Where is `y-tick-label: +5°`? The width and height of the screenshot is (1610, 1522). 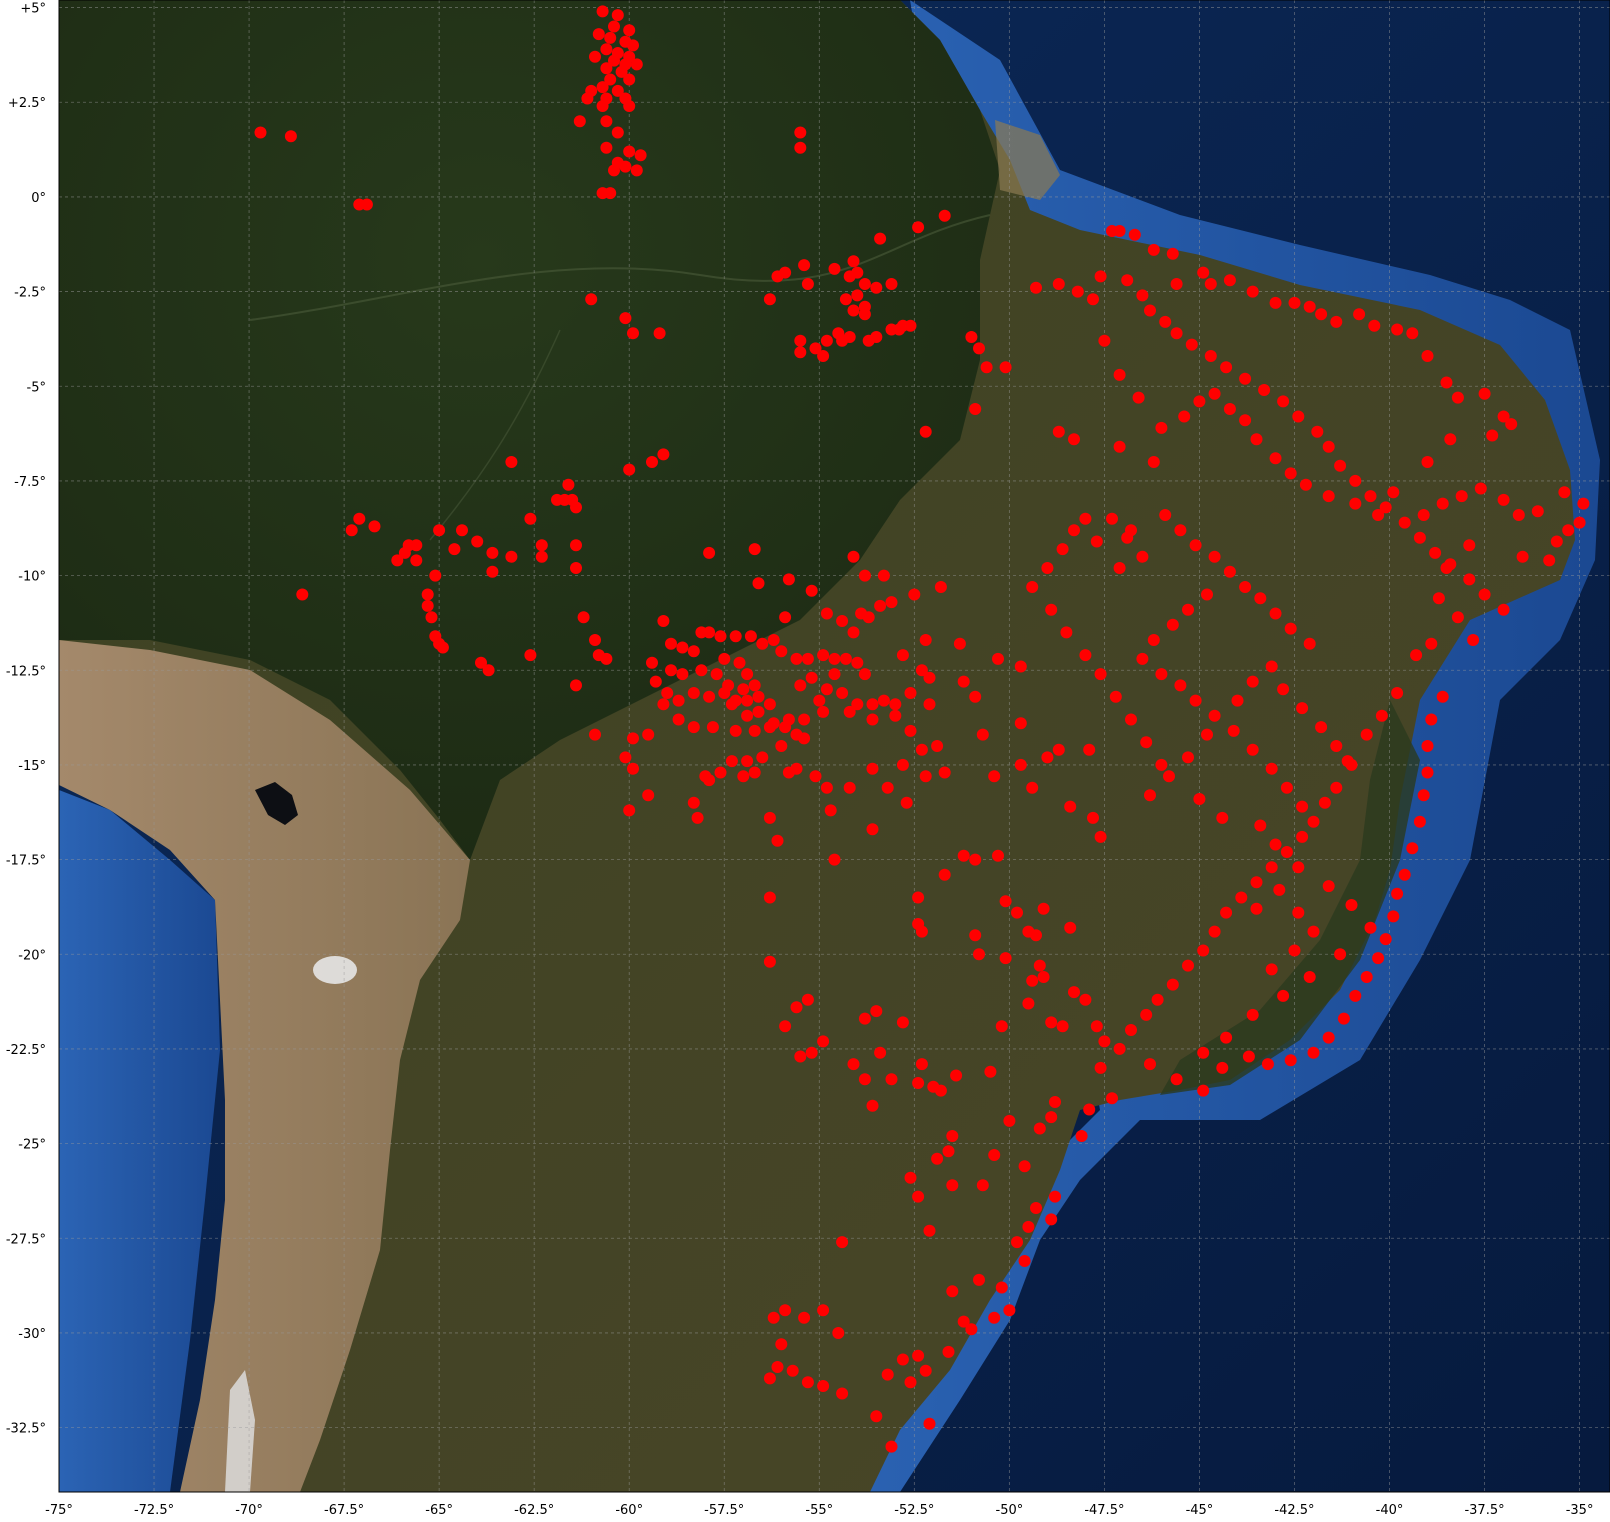
y-tick-label: +5° is located at coordinates (33, 9).